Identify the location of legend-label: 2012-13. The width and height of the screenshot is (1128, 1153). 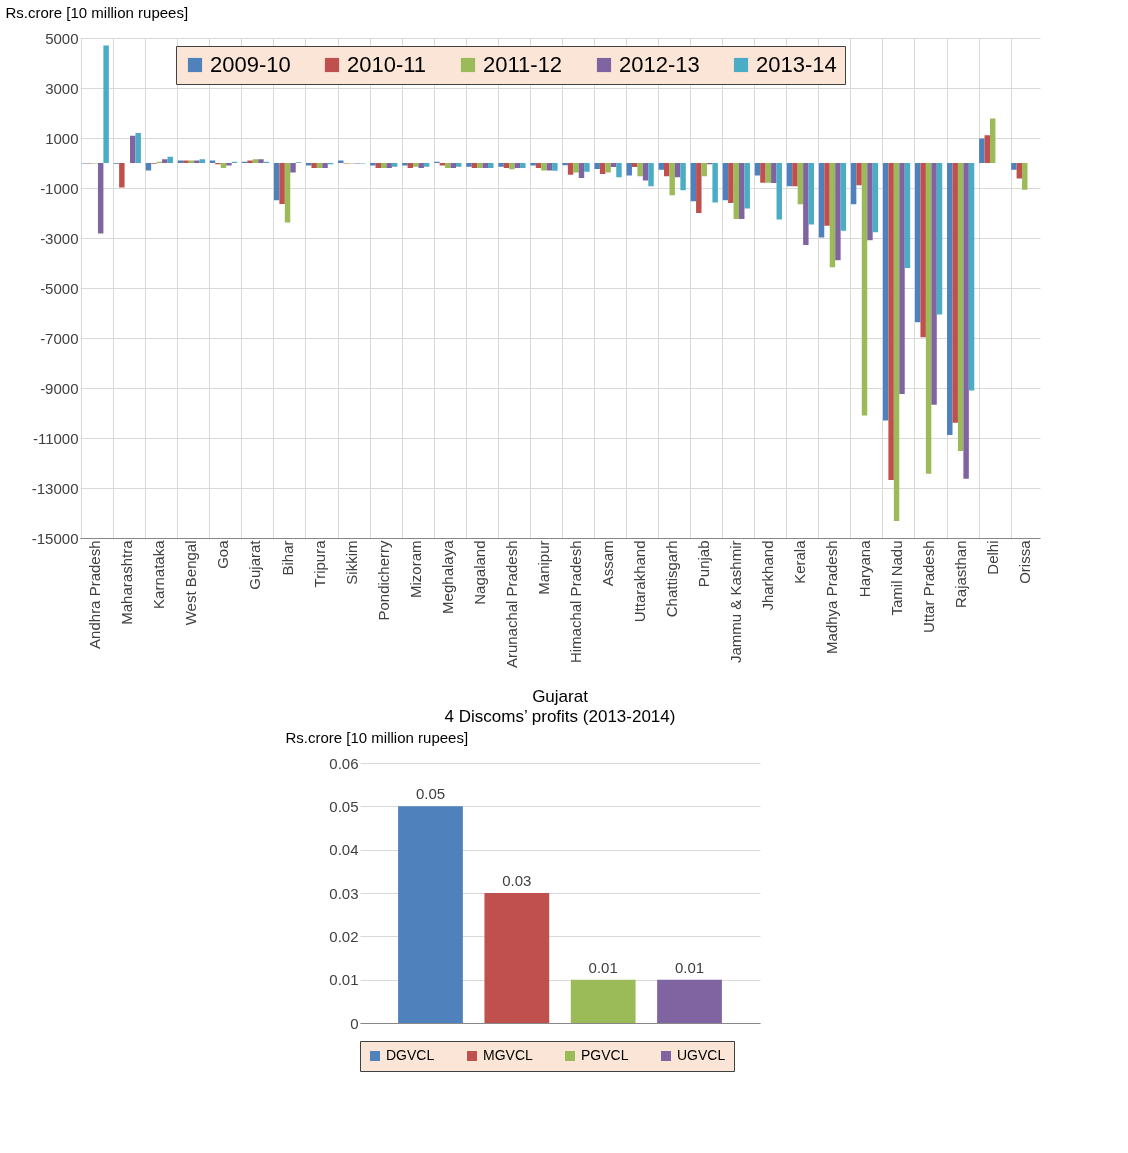
(659, 64).